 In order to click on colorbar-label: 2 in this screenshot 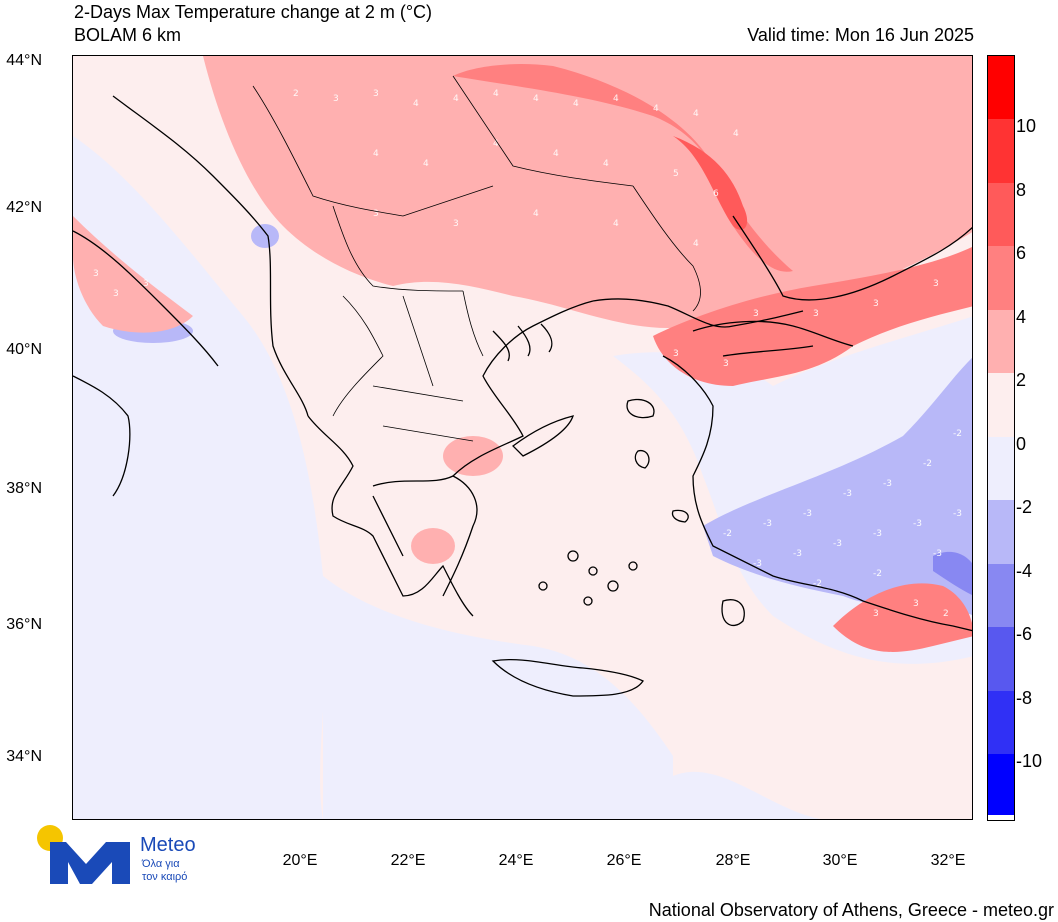, I will do `click(1021, 380)`.